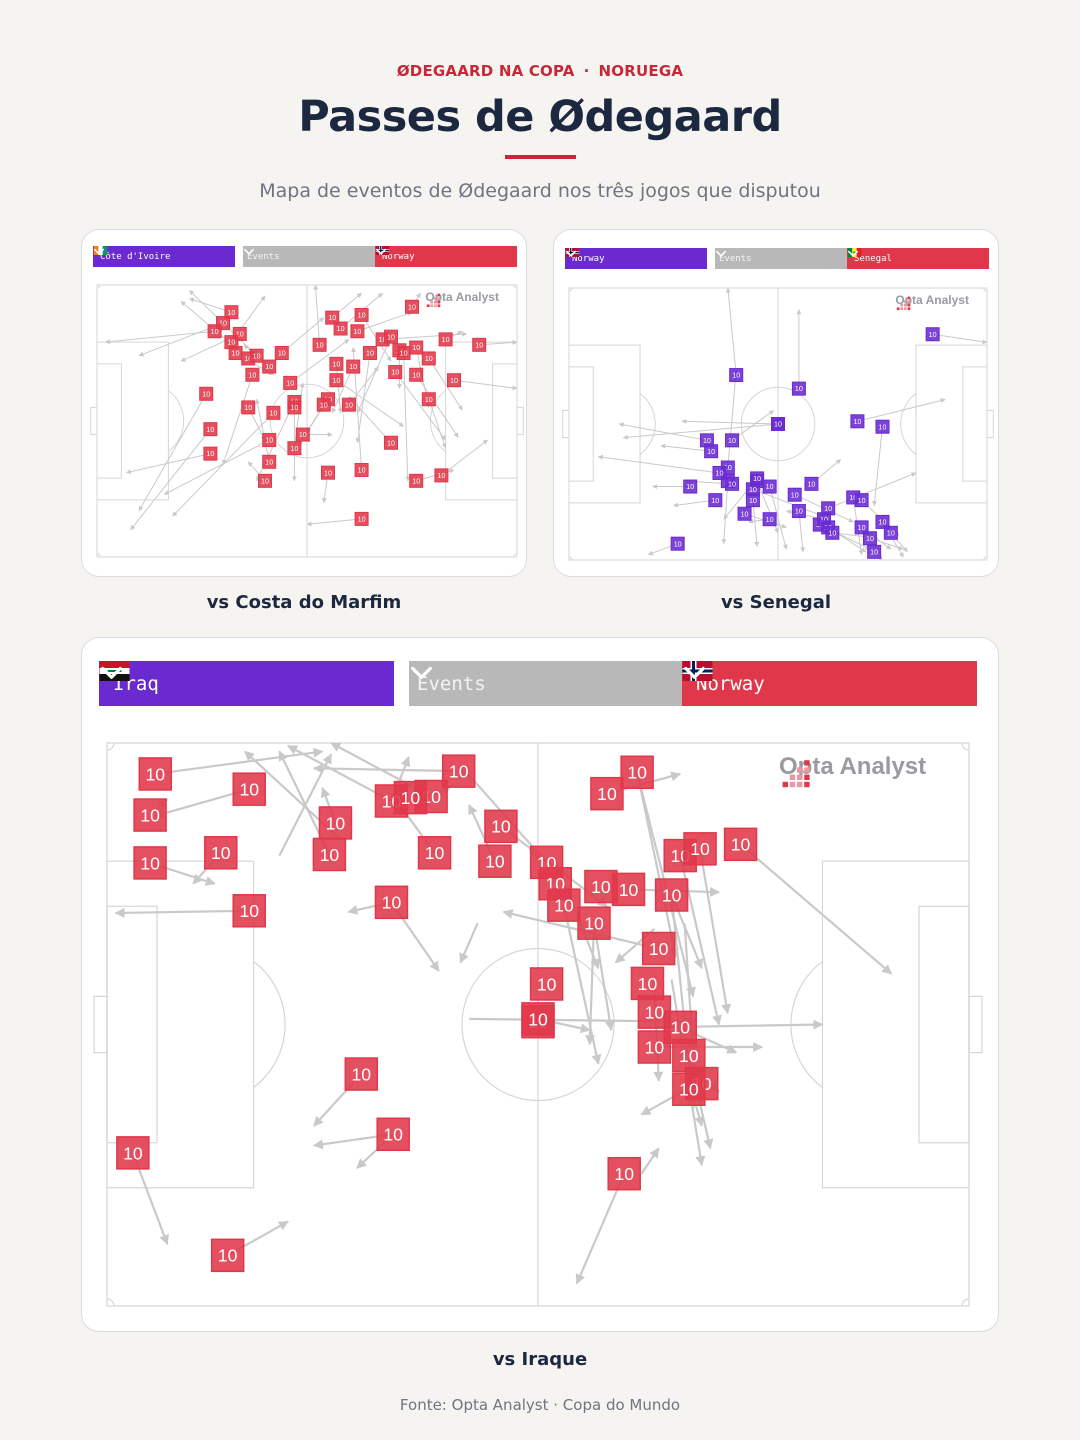 This screenshot has height=1440, width=1080. Describe the element at coordinates (398, 256) in the screenshot. I see `team-dropdown-right-label: Norway` at that location.